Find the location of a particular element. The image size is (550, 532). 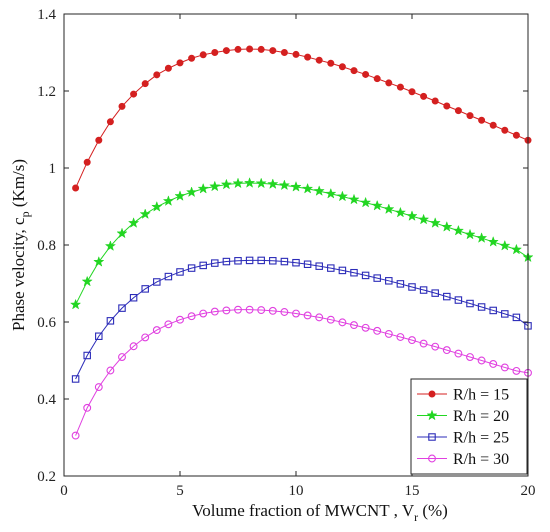

x-tick-label: 15 is located at coordinates (412, 491).